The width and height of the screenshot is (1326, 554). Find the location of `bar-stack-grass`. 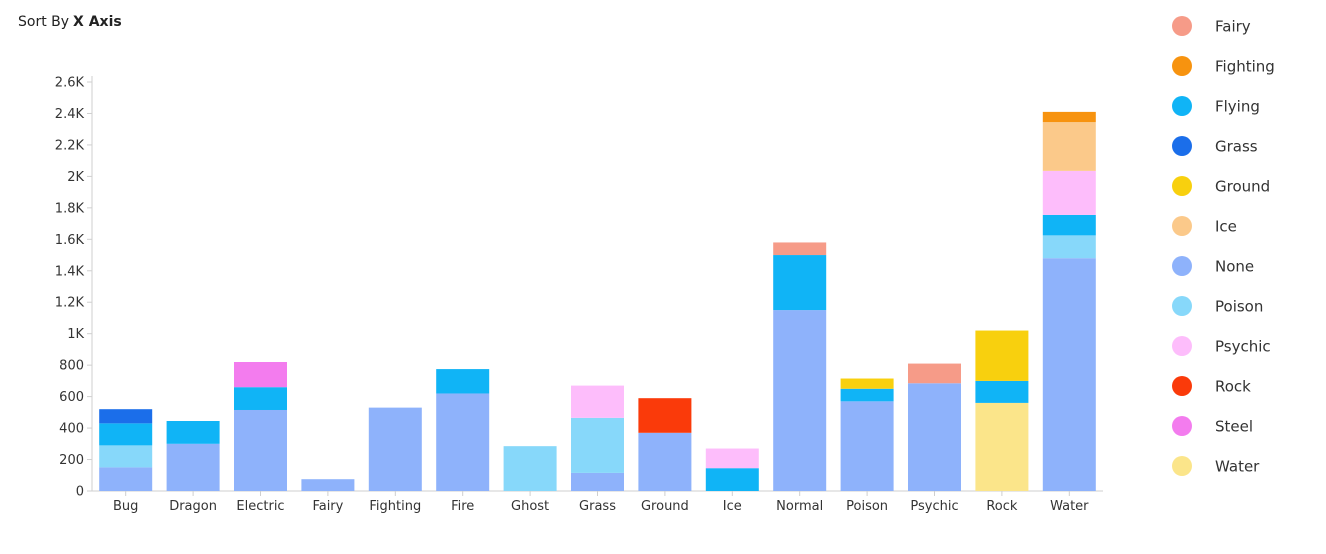

bar-stack-grass is located at coordinates (597, 438).